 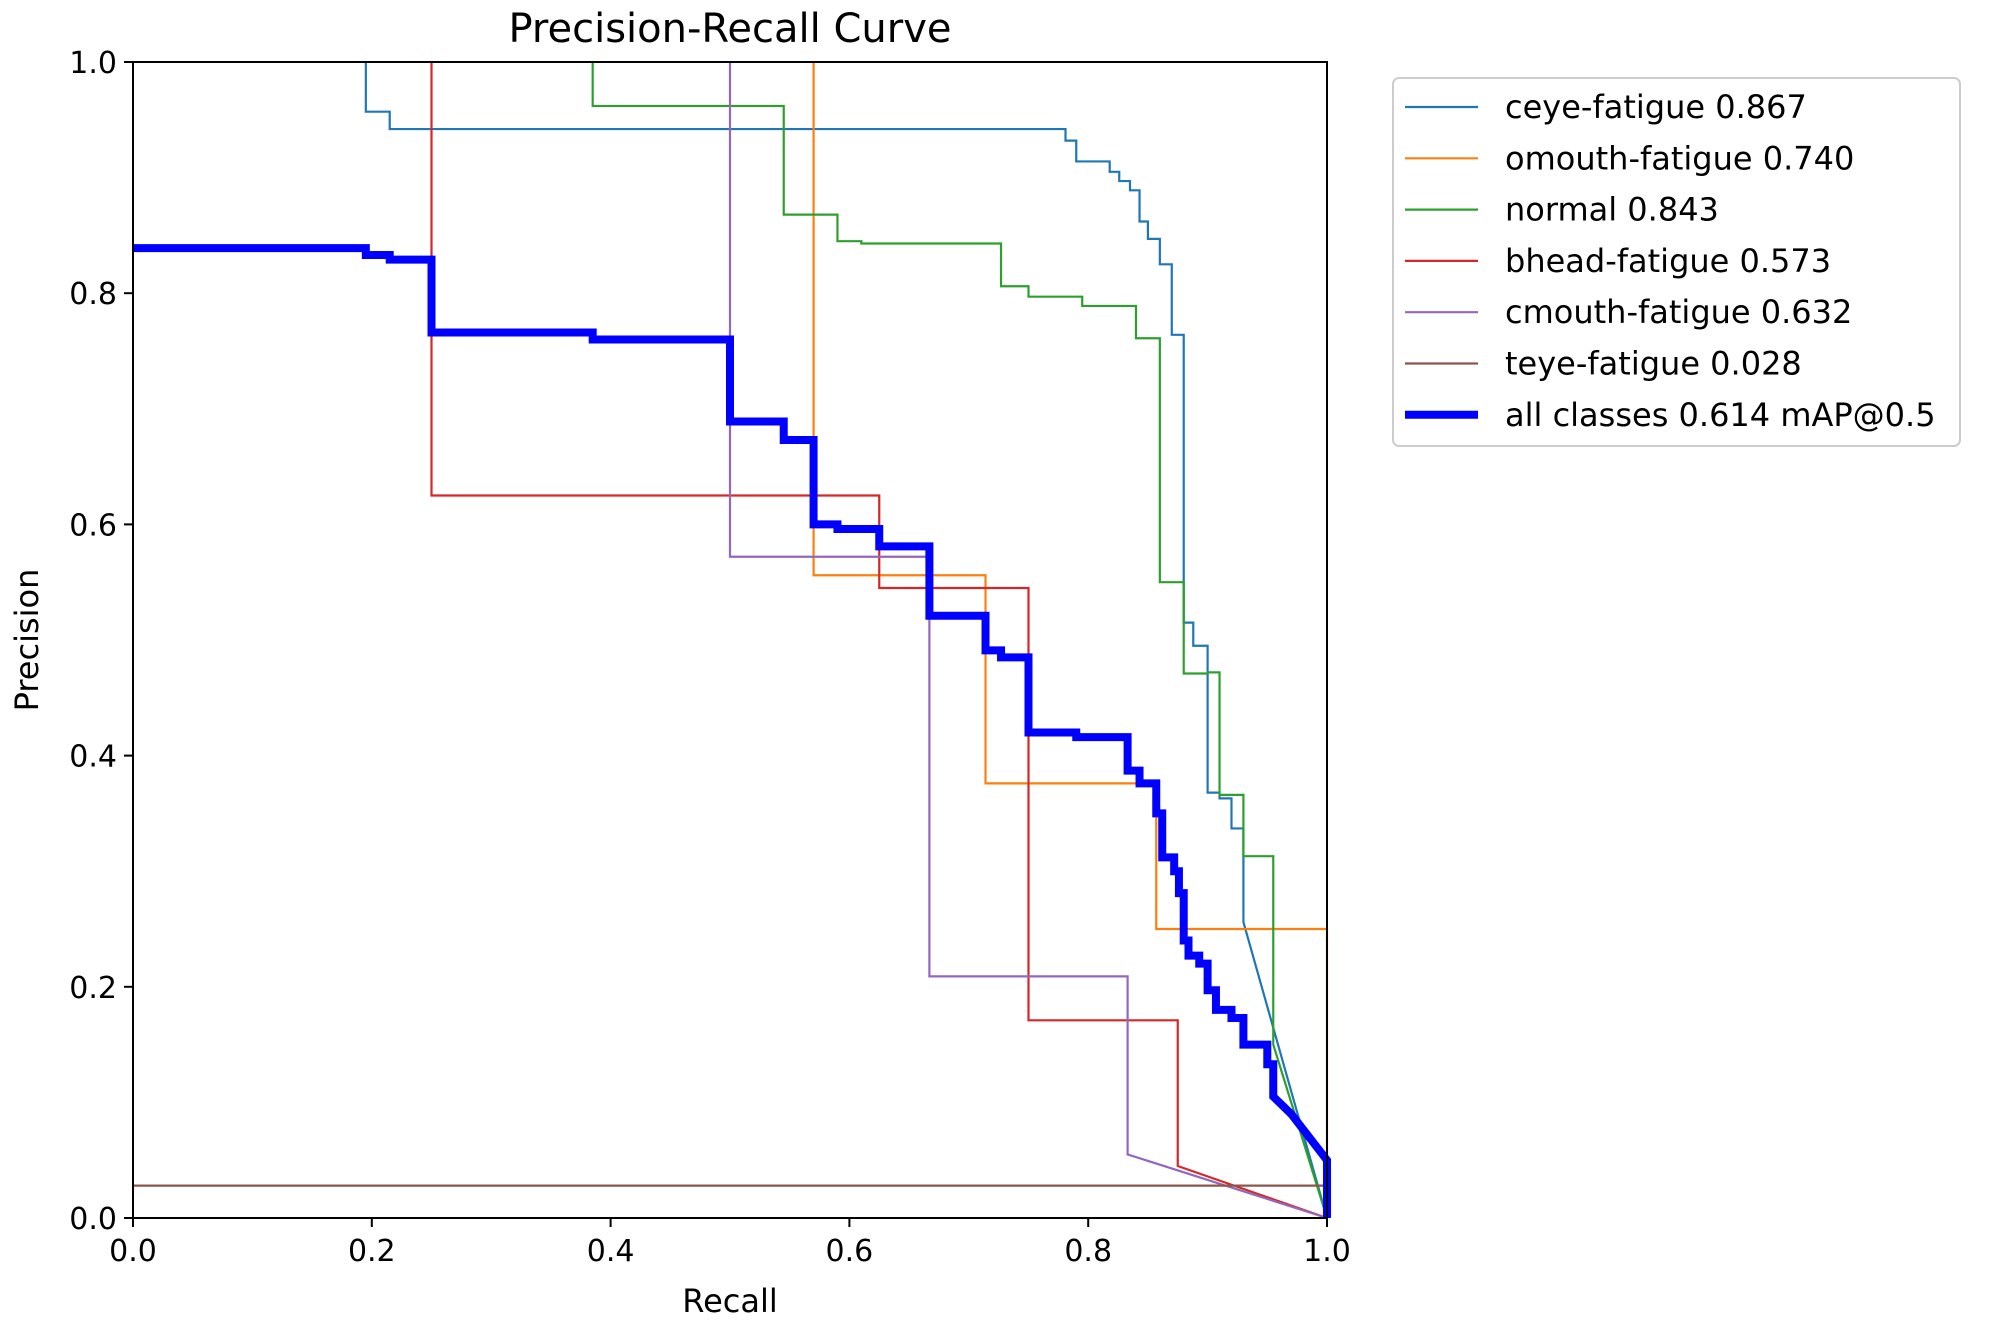 I want to click on legend-label: normal 0.843, so click(x=1612, y=210).